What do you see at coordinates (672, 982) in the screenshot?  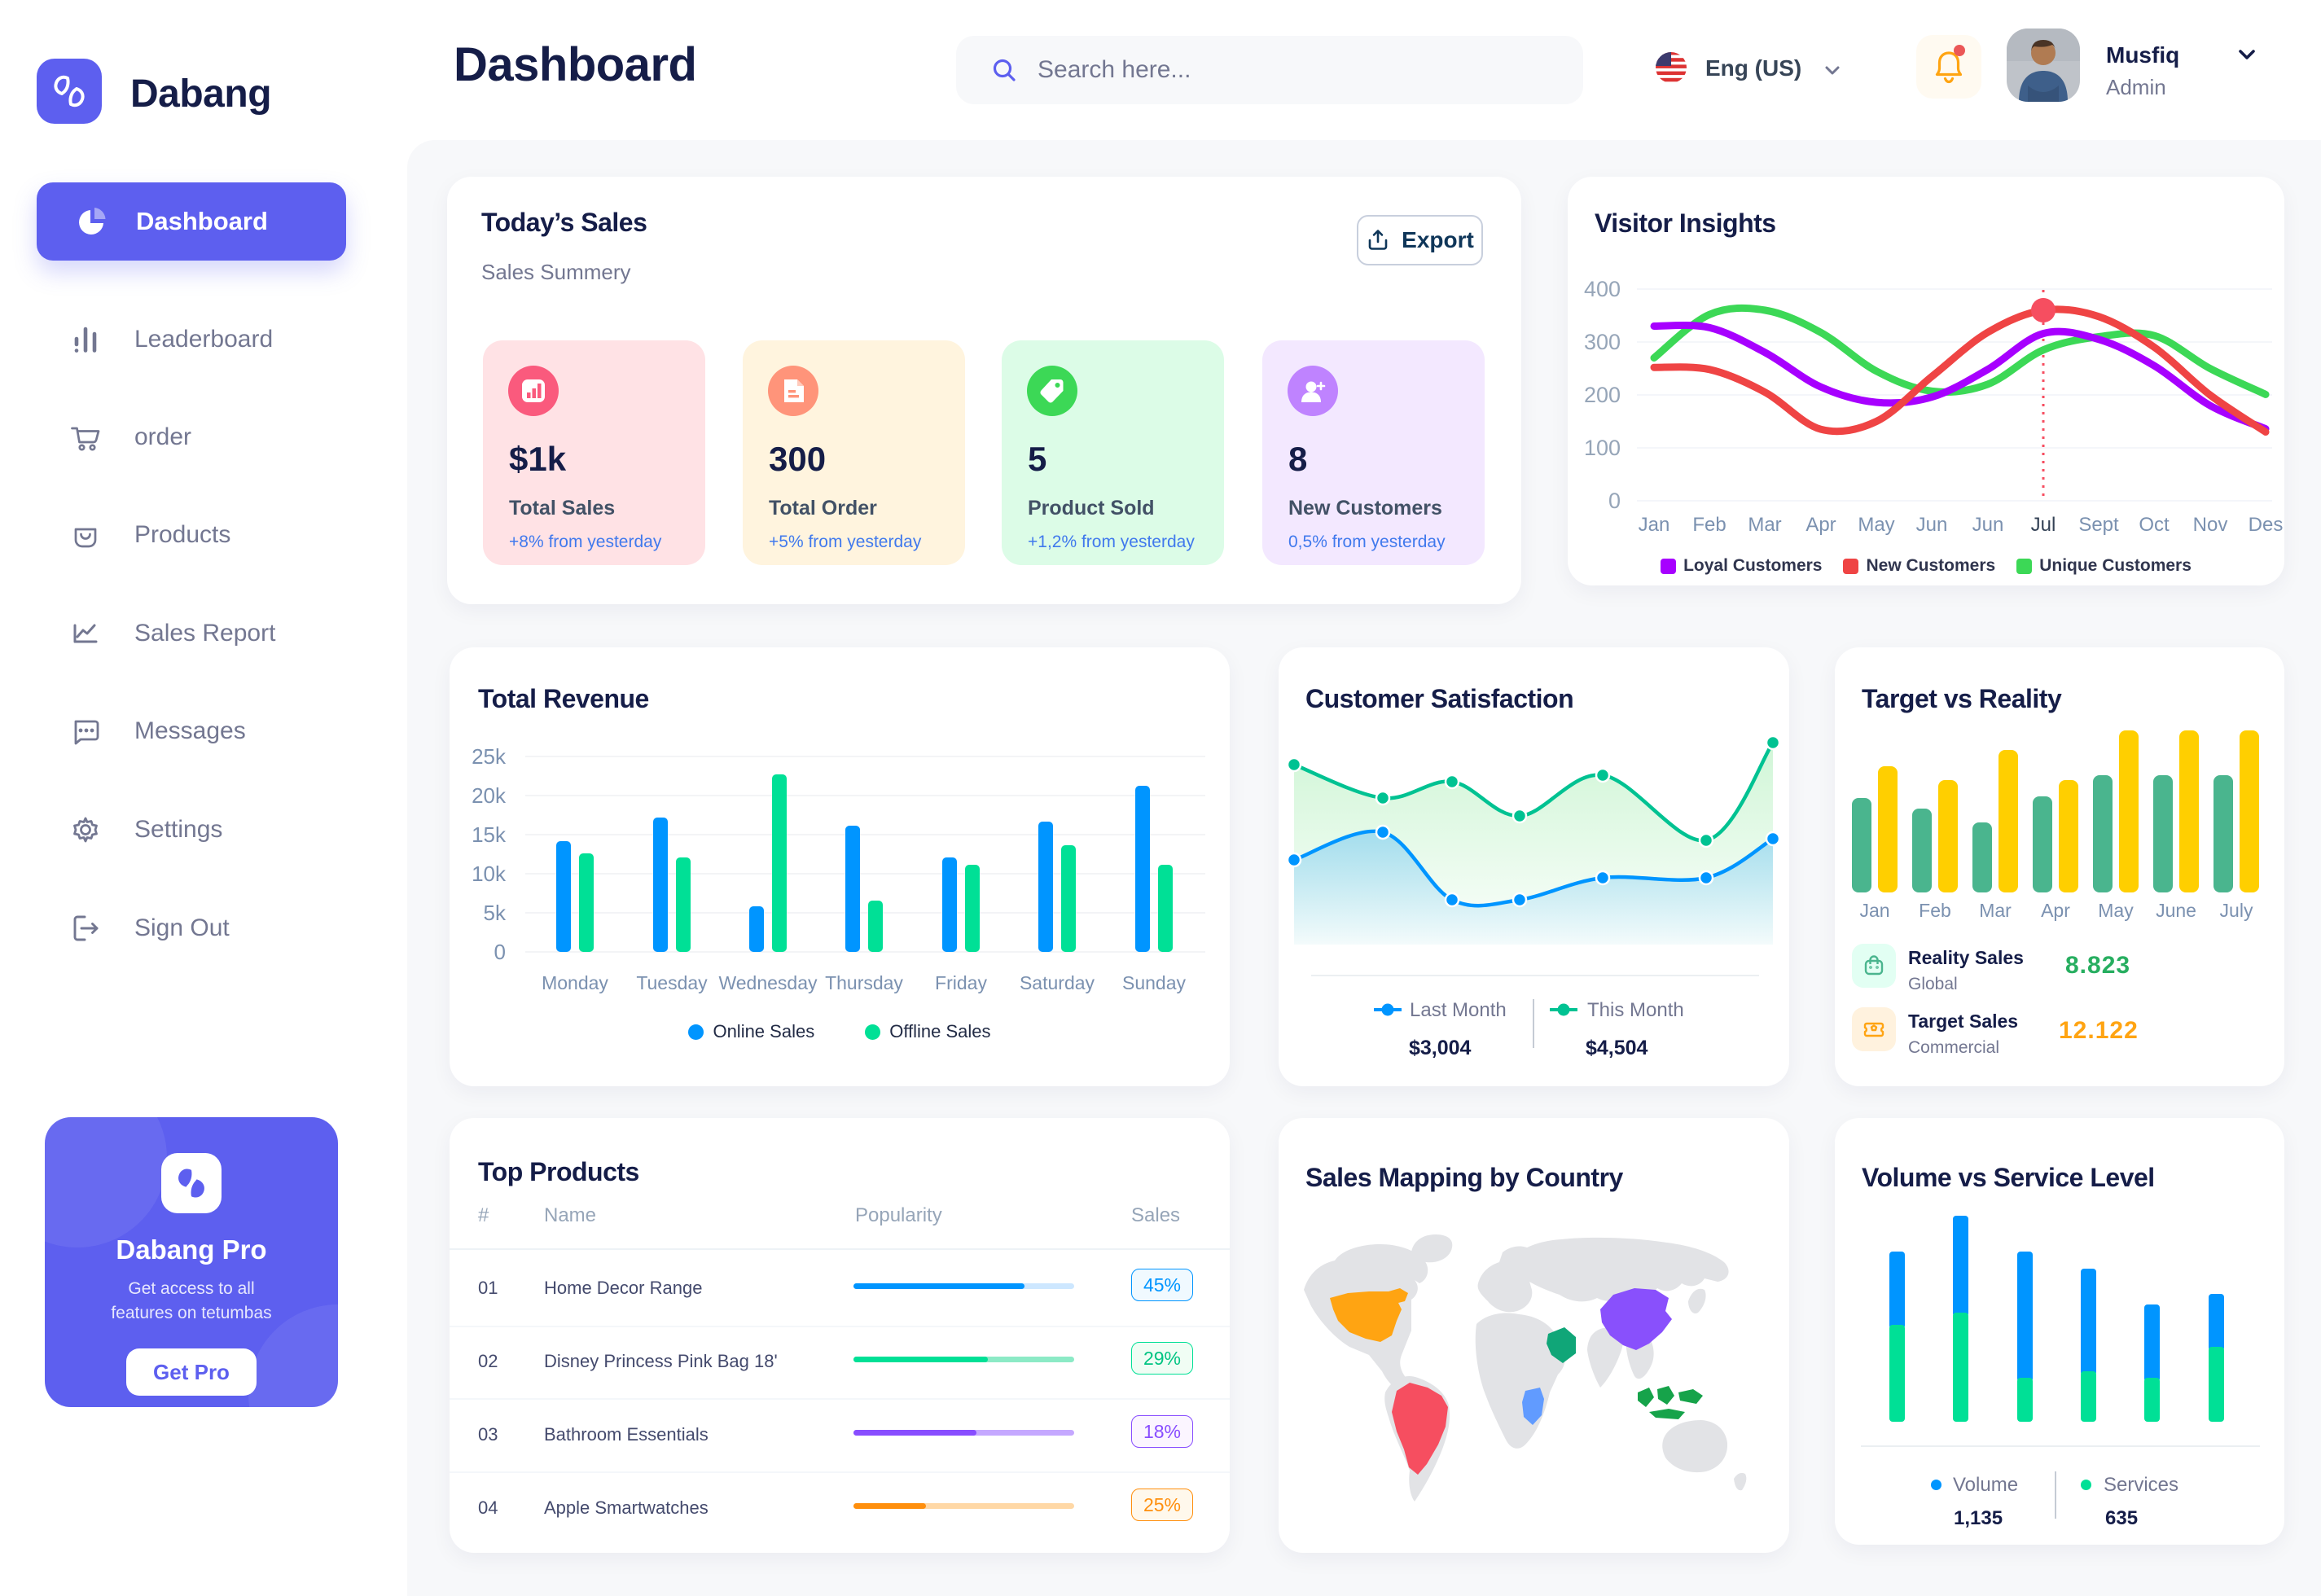 I see `svg-text: Tuesday` at bounding box center [672, 982].